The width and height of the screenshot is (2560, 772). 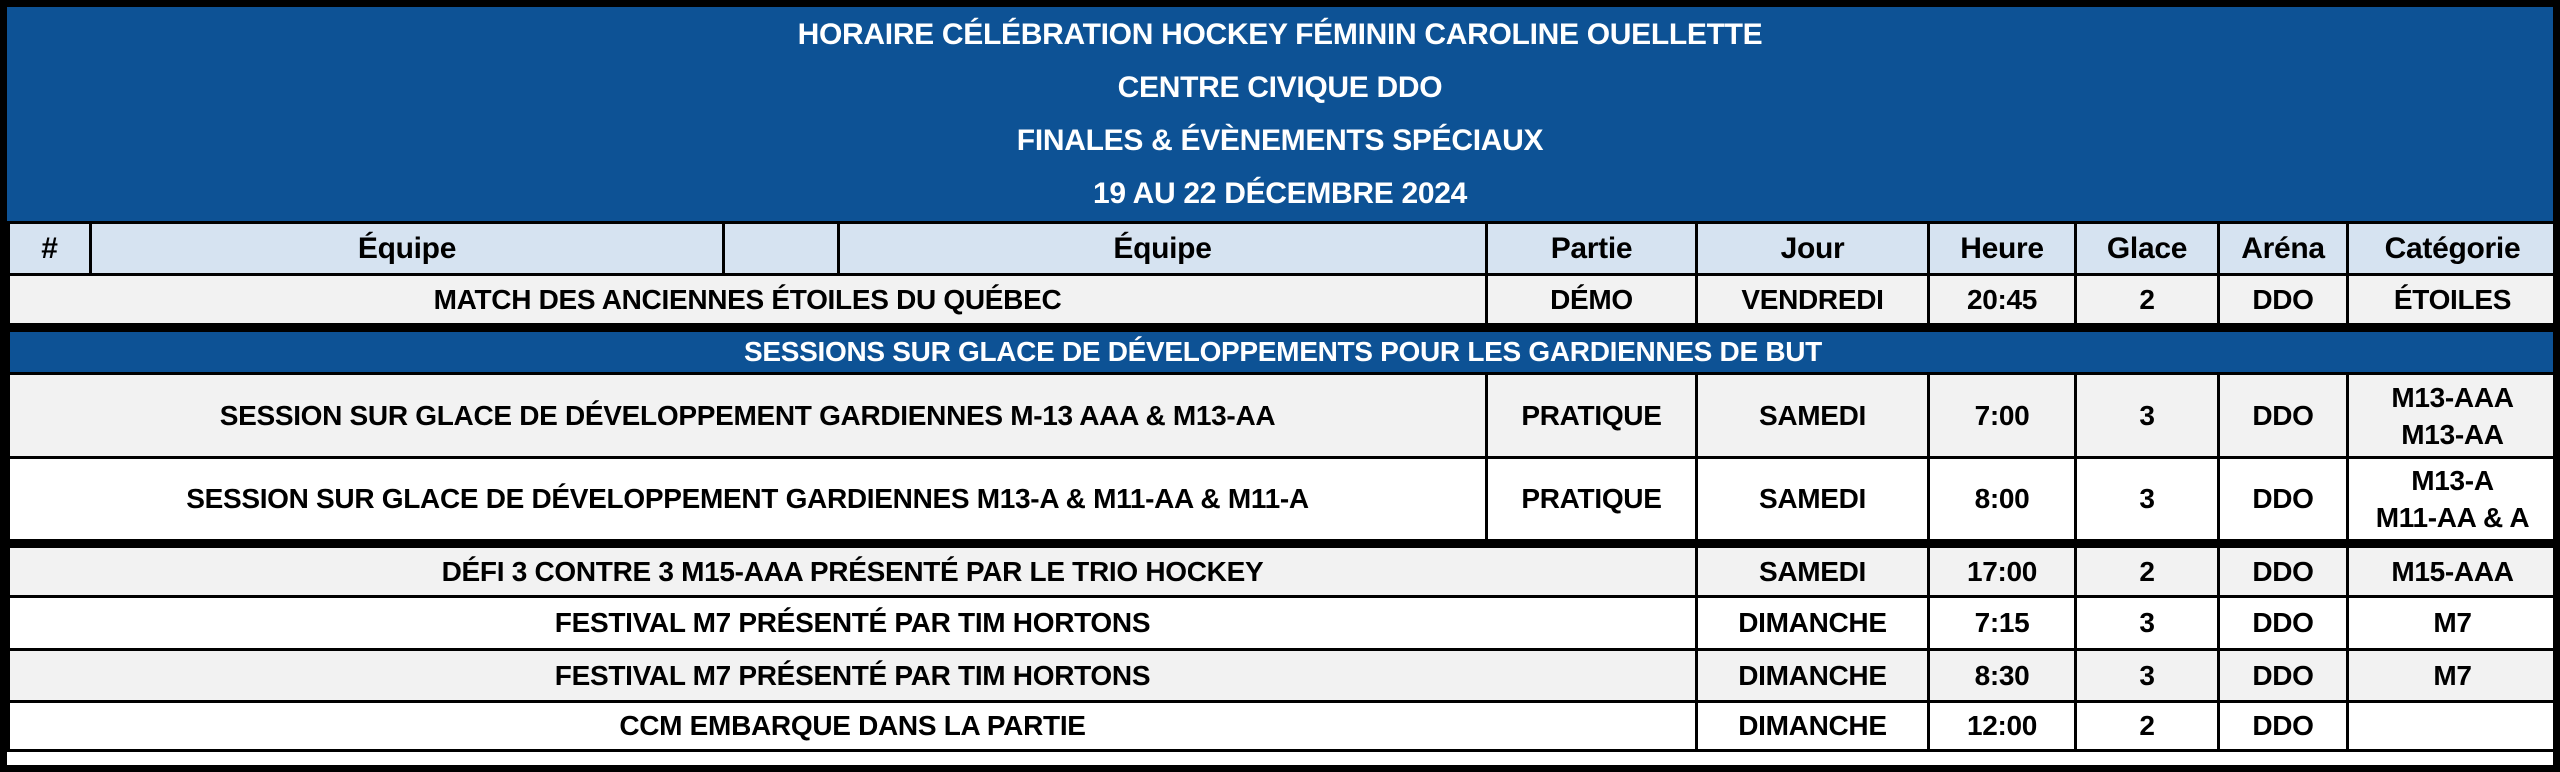 I want to click on title-line-3: FINALES & ÉVÈNEMENTS SPÉCIAUX, so click(x=1280, y=140).